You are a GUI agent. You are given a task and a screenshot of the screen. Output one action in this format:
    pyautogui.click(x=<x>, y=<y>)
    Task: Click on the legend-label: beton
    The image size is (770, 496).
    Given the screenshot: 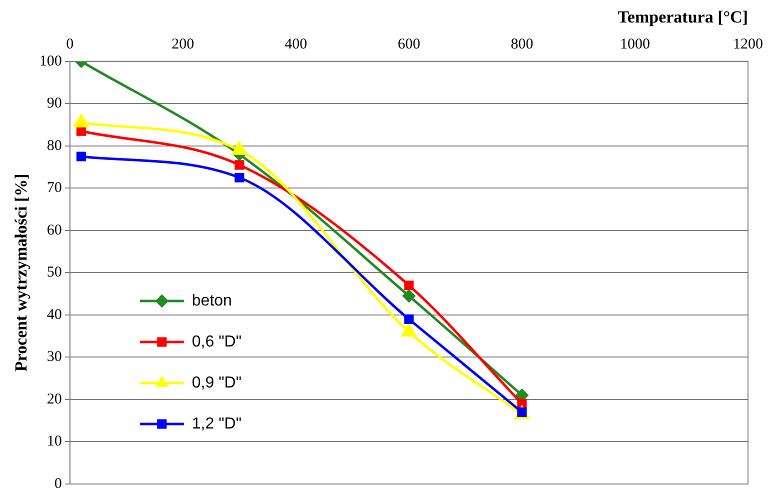 What is the action you would take?
    pyautogui.click(x=212, y=301)
    